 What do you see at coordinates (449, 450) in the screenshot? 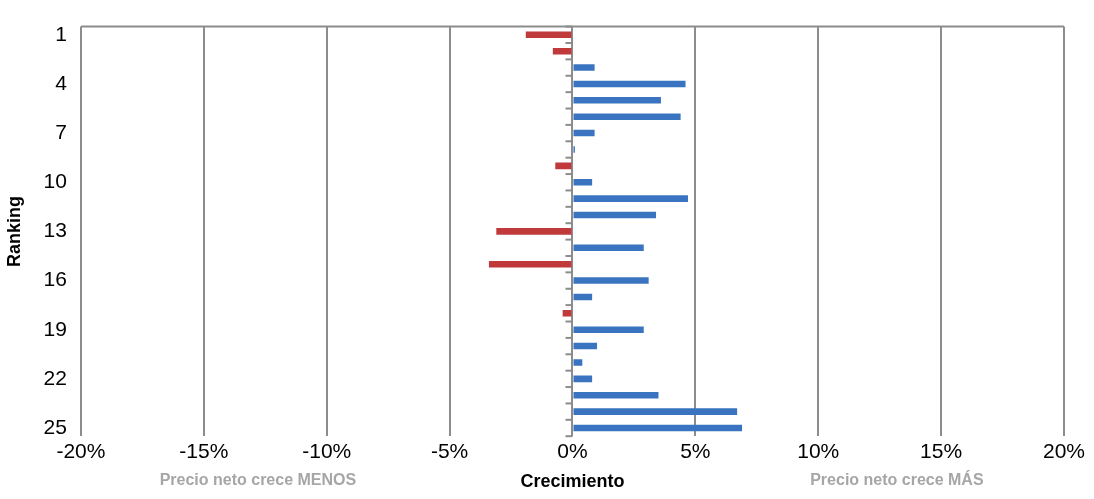
I see `x-tick-label: -5%` at bounding box center [449, 450].